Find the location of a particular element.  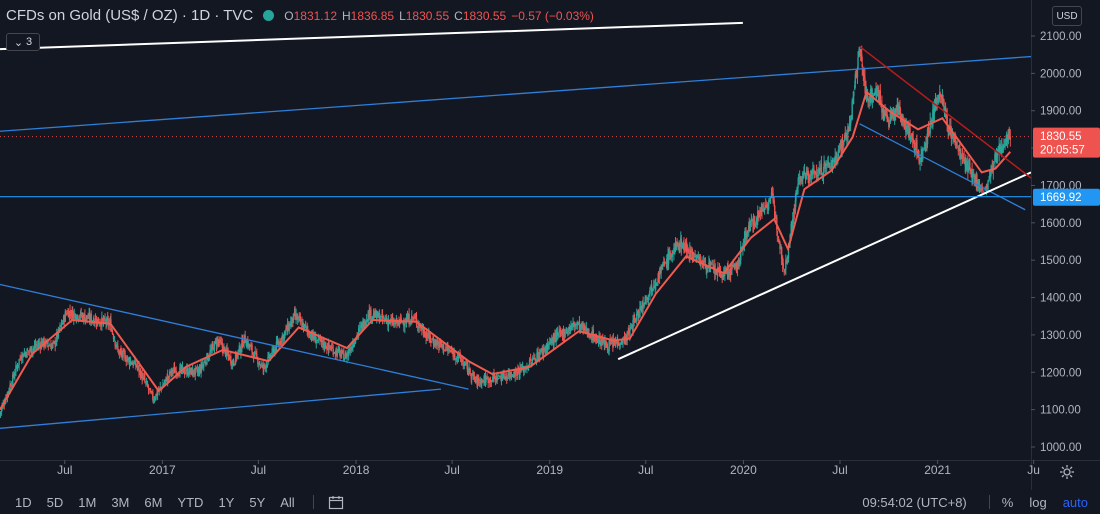

symbol-title: CFDs on Gold (US$ / OZ) · 1D · TVC is located at coordinates (130, 15).